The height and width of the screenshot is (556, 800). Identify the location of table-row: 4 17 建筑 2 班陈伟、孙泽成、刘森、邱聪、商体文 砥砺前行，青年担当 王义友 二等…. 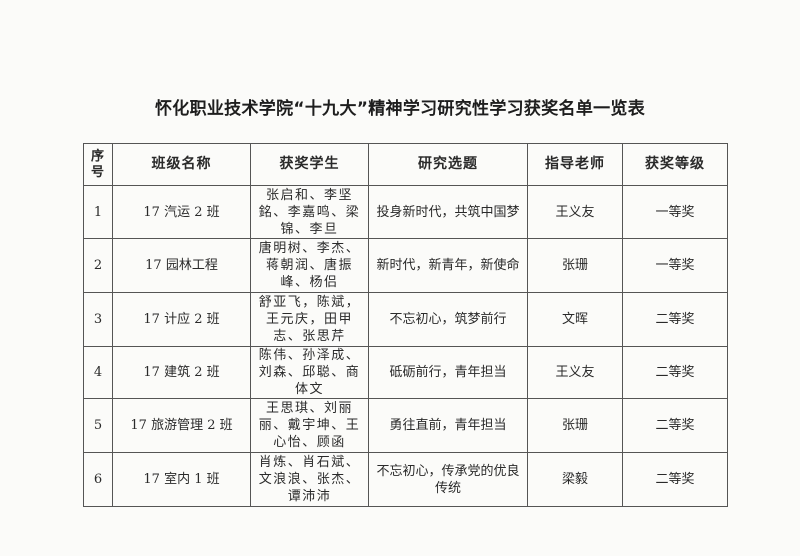
(405, 372).